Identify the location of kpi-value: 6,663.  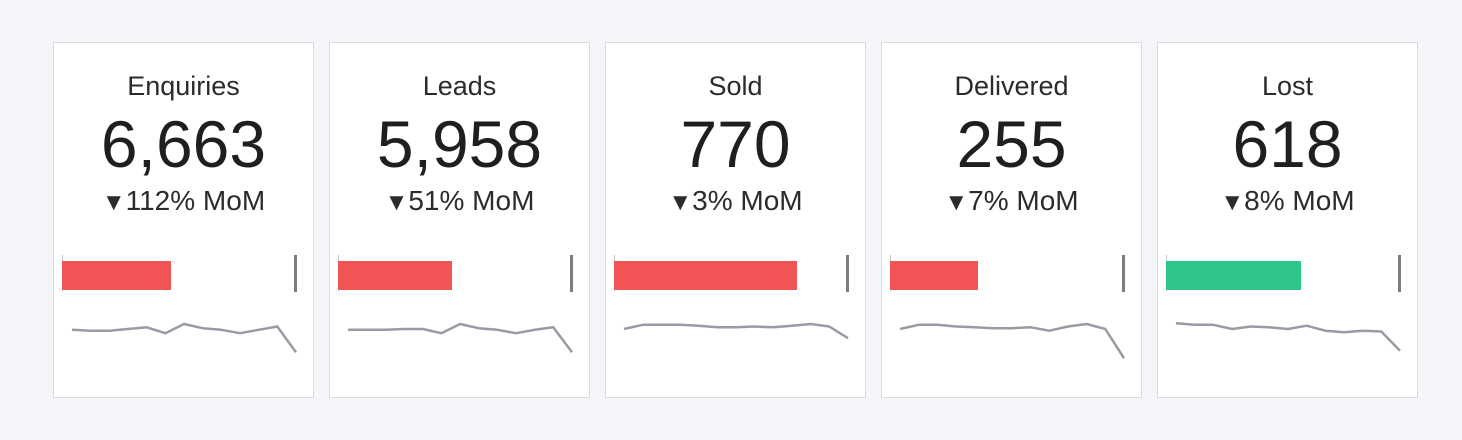
(183, 144).